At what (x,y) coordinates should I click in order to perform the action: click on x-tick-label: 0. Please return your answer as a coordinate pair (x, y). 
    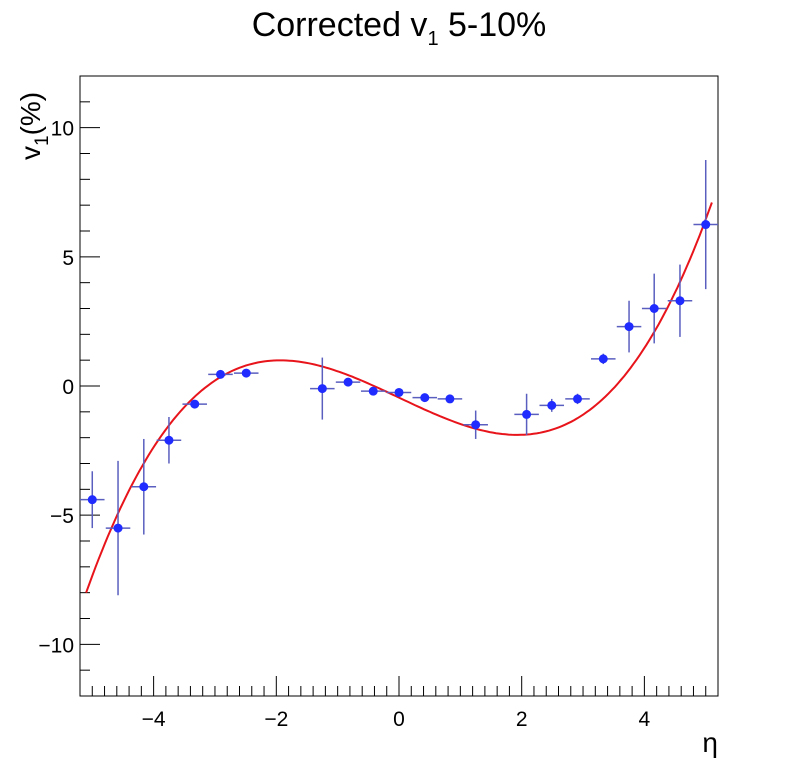
    Looking at the image, I should click on (399, 719).